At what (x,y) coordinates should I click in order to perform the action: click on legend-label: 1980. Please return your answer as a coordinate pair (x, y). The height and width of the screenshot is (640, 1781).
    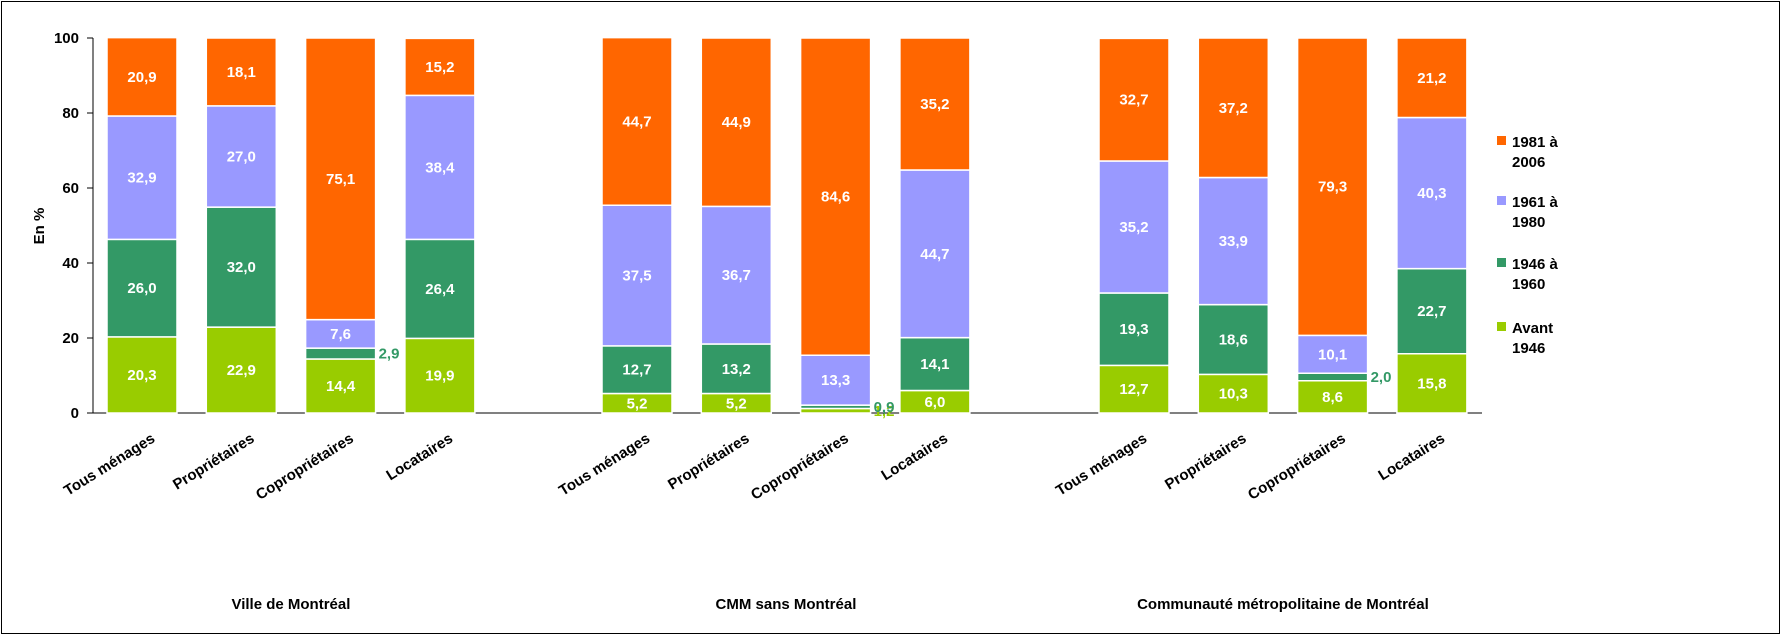
    Looking at the image, I should click on (1528, 222).